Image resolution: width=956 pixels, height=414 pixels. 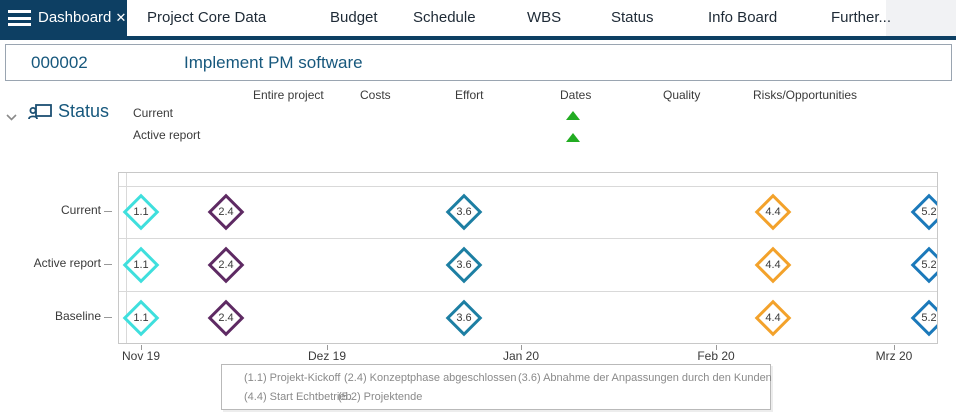 I want to click on status-column-risks-opportunities: Risks/Opportunities, so click(x=805, y=95).